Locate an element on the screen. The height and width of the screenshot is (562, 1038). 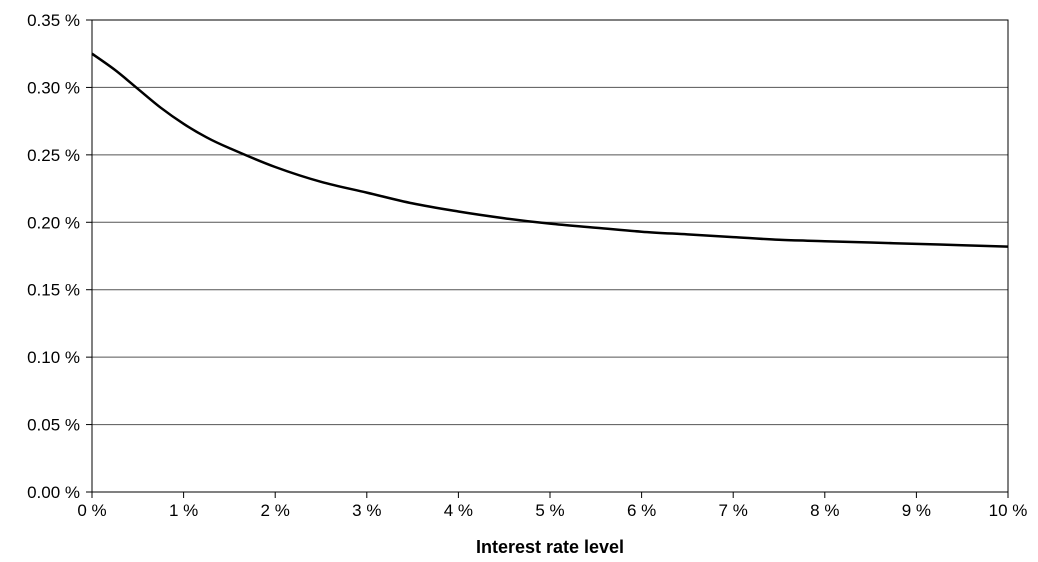
y-tick-label: 0.15 % is located at coordinates (53, 290).